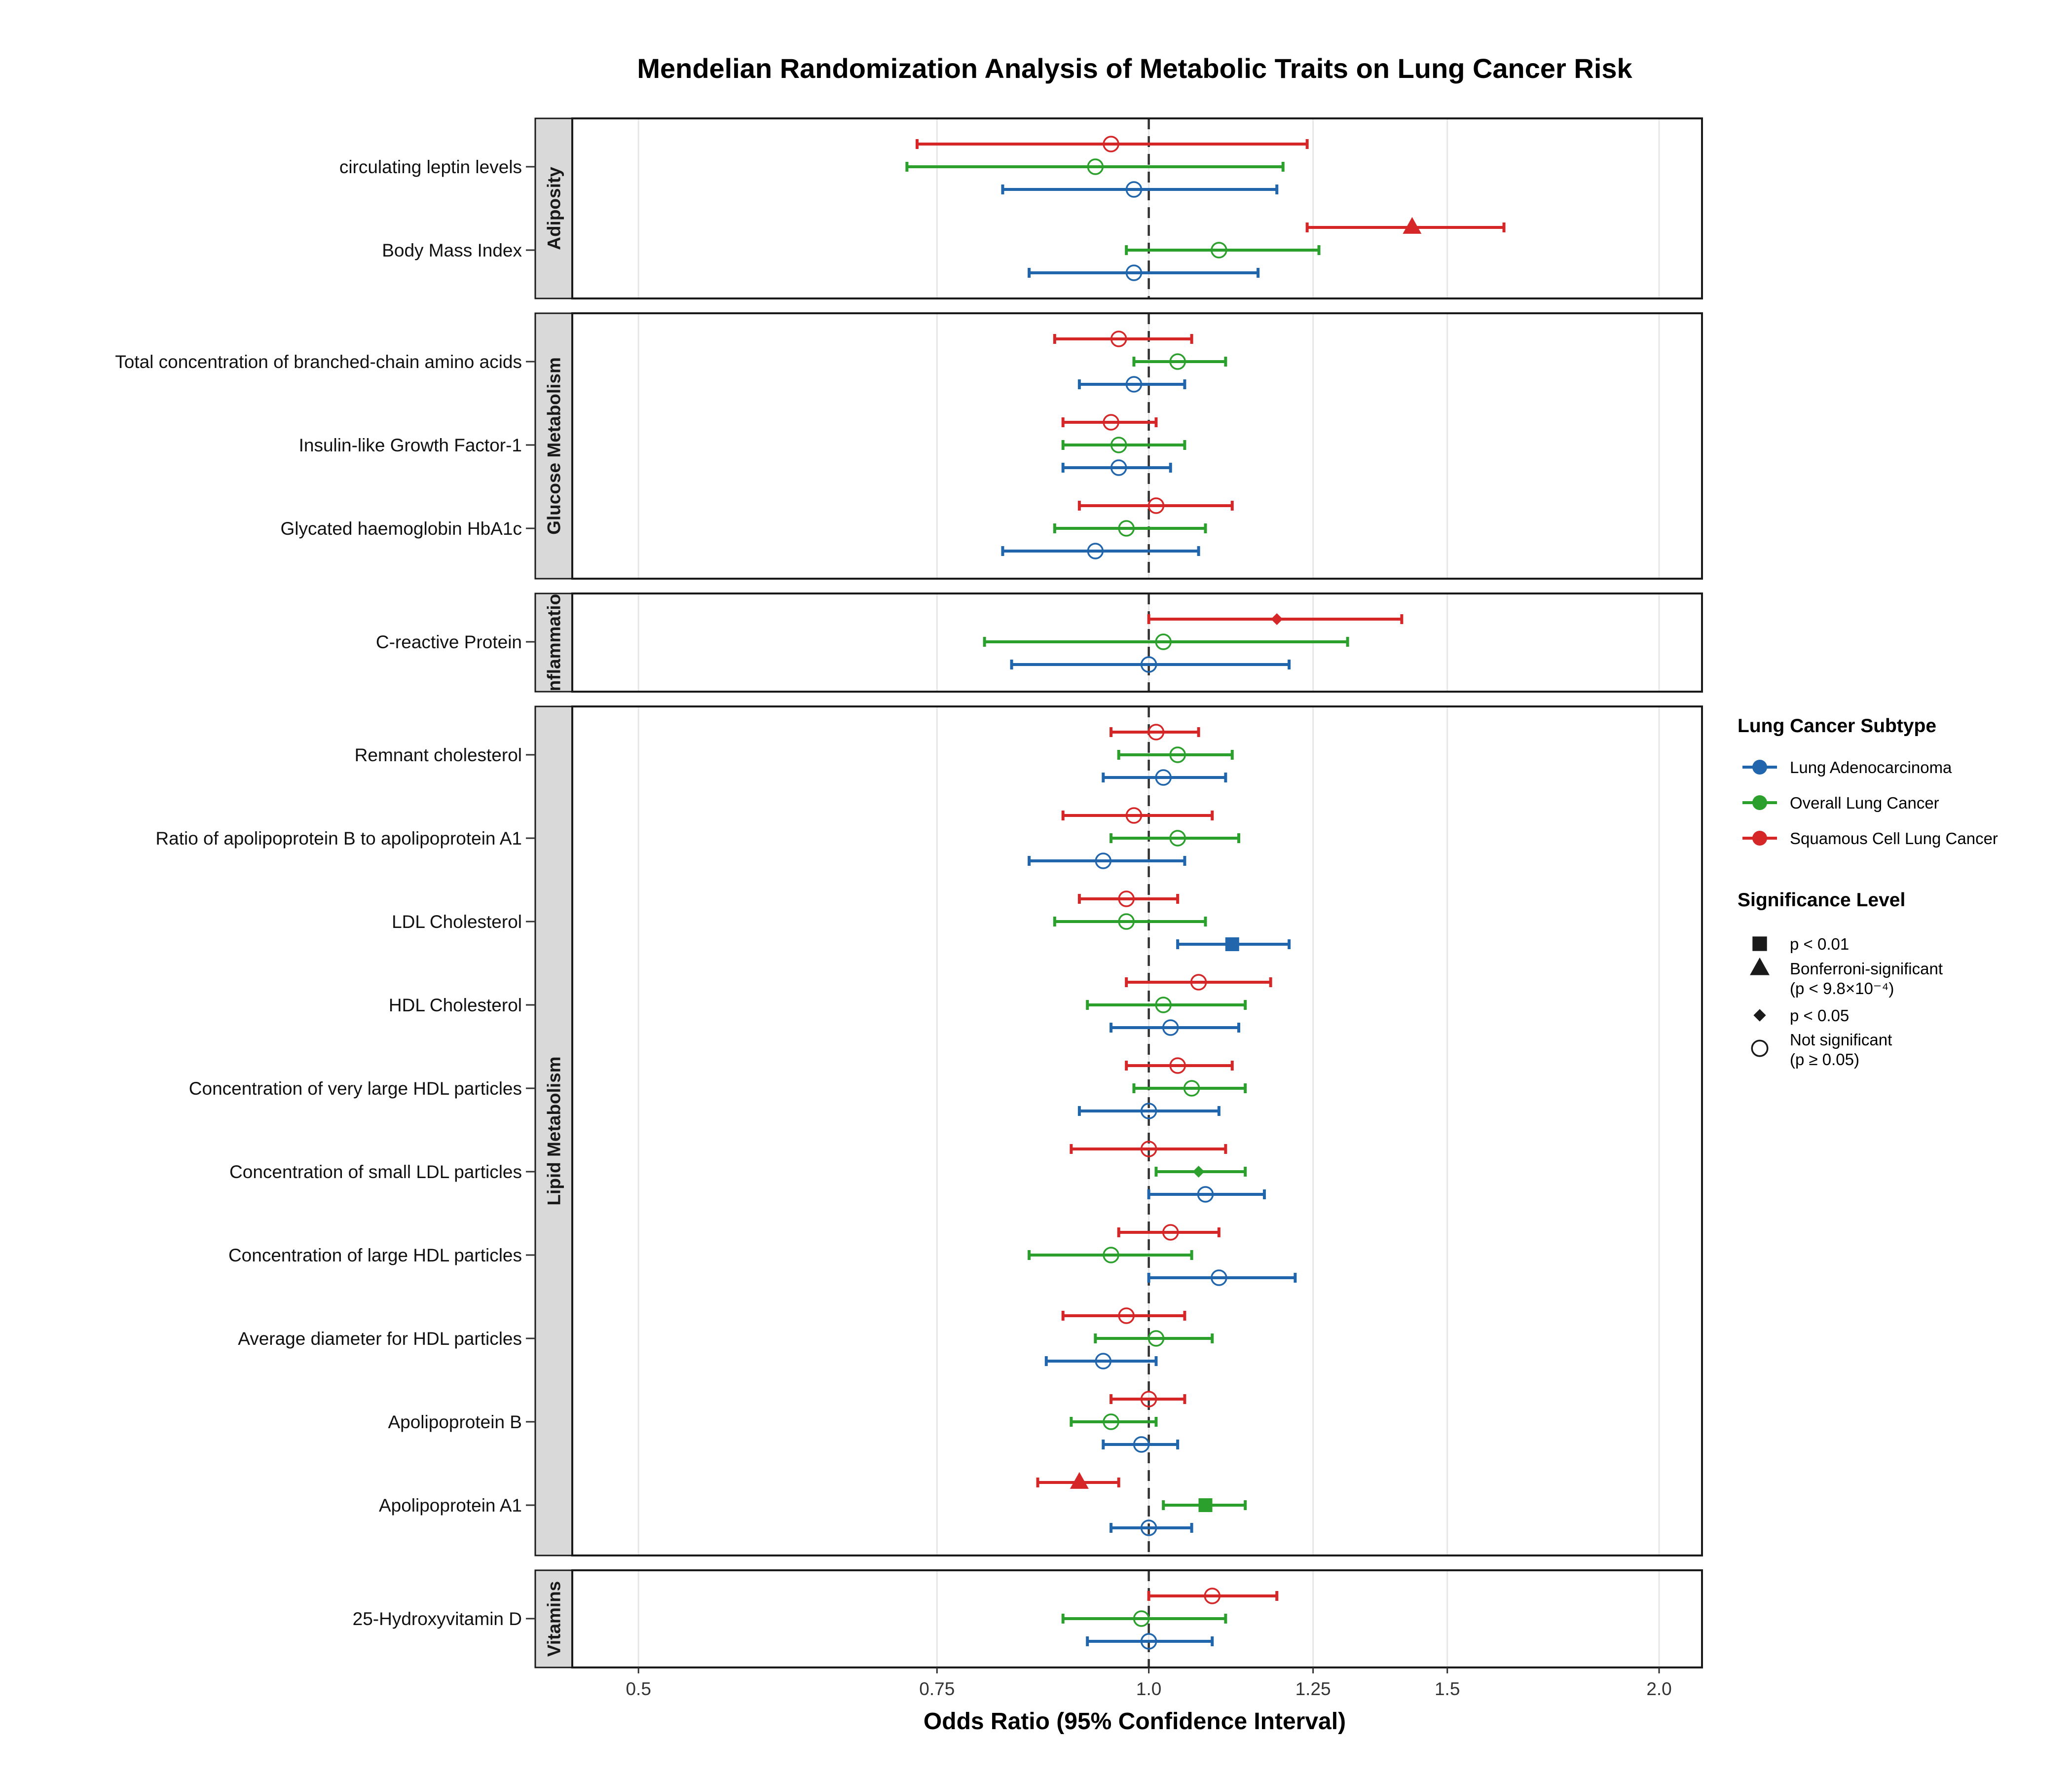  Describe the element at coordinates (1149, 1689) in the screenshot. I see `x-tick-label: 1.0` at that location.